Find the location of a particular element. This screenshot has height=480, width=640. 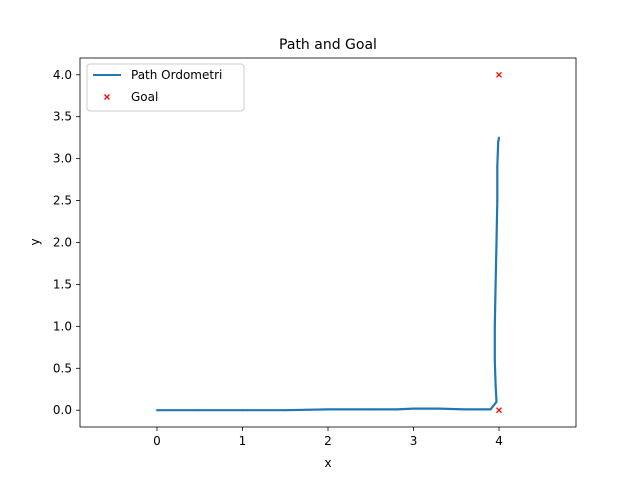

y-tick-label: 3.0 is located at coordinates (62, 159).